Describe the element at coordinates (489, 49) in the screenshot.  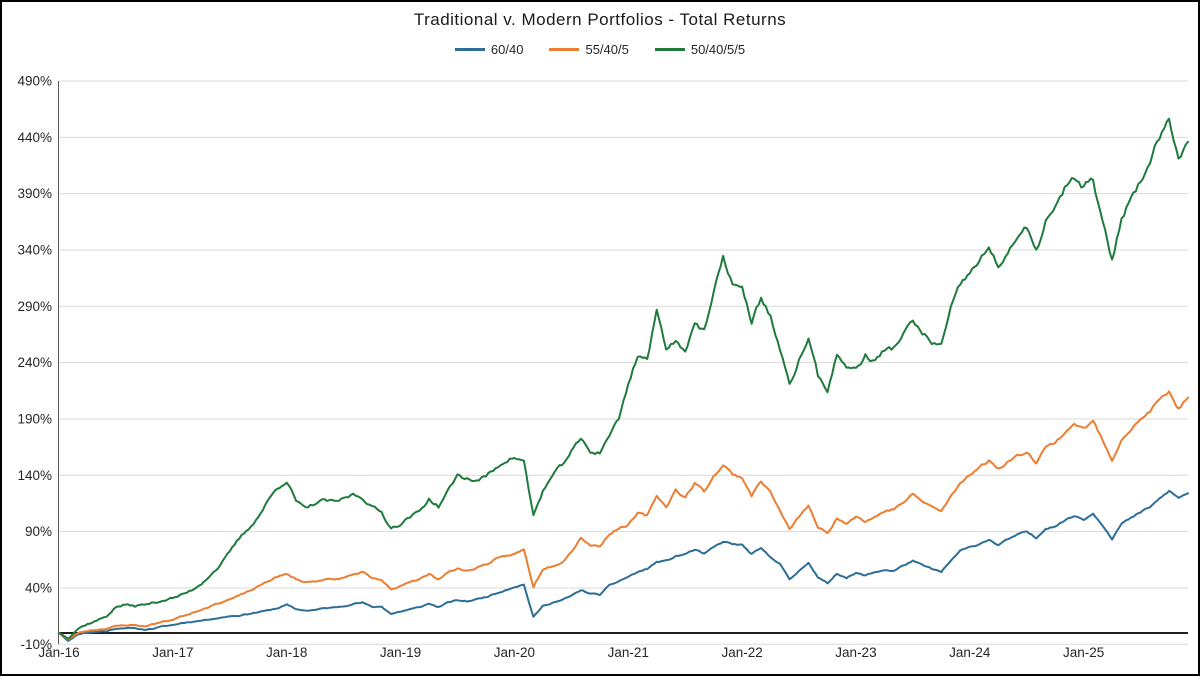
I see `legend-item-60-40: 60/40` at that location.